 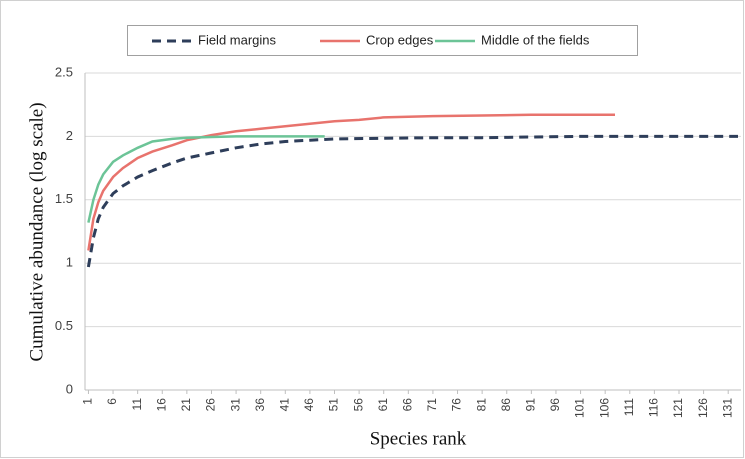 What do you see at coordinates (186, 405) in the screenshot?
I see `x-tick-label: 21` at bounding box center [186, 405].